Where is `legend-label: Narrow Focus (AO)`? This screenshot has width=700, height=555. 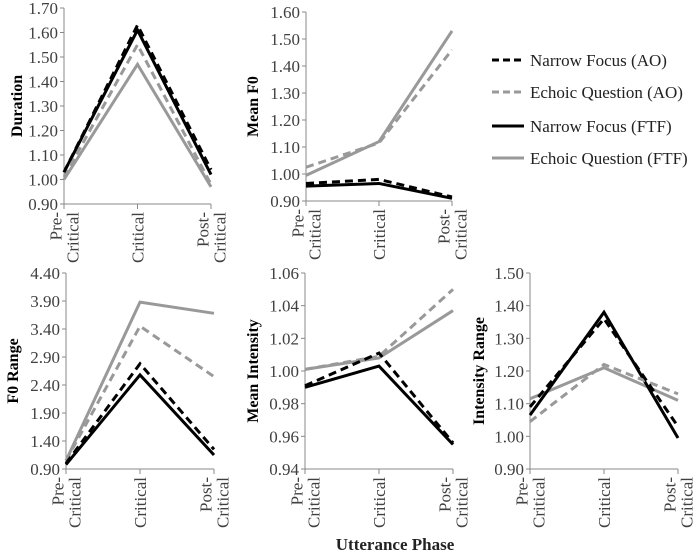
legend-label: Narrow Focus (AO) is located at coordinates (598, 60).